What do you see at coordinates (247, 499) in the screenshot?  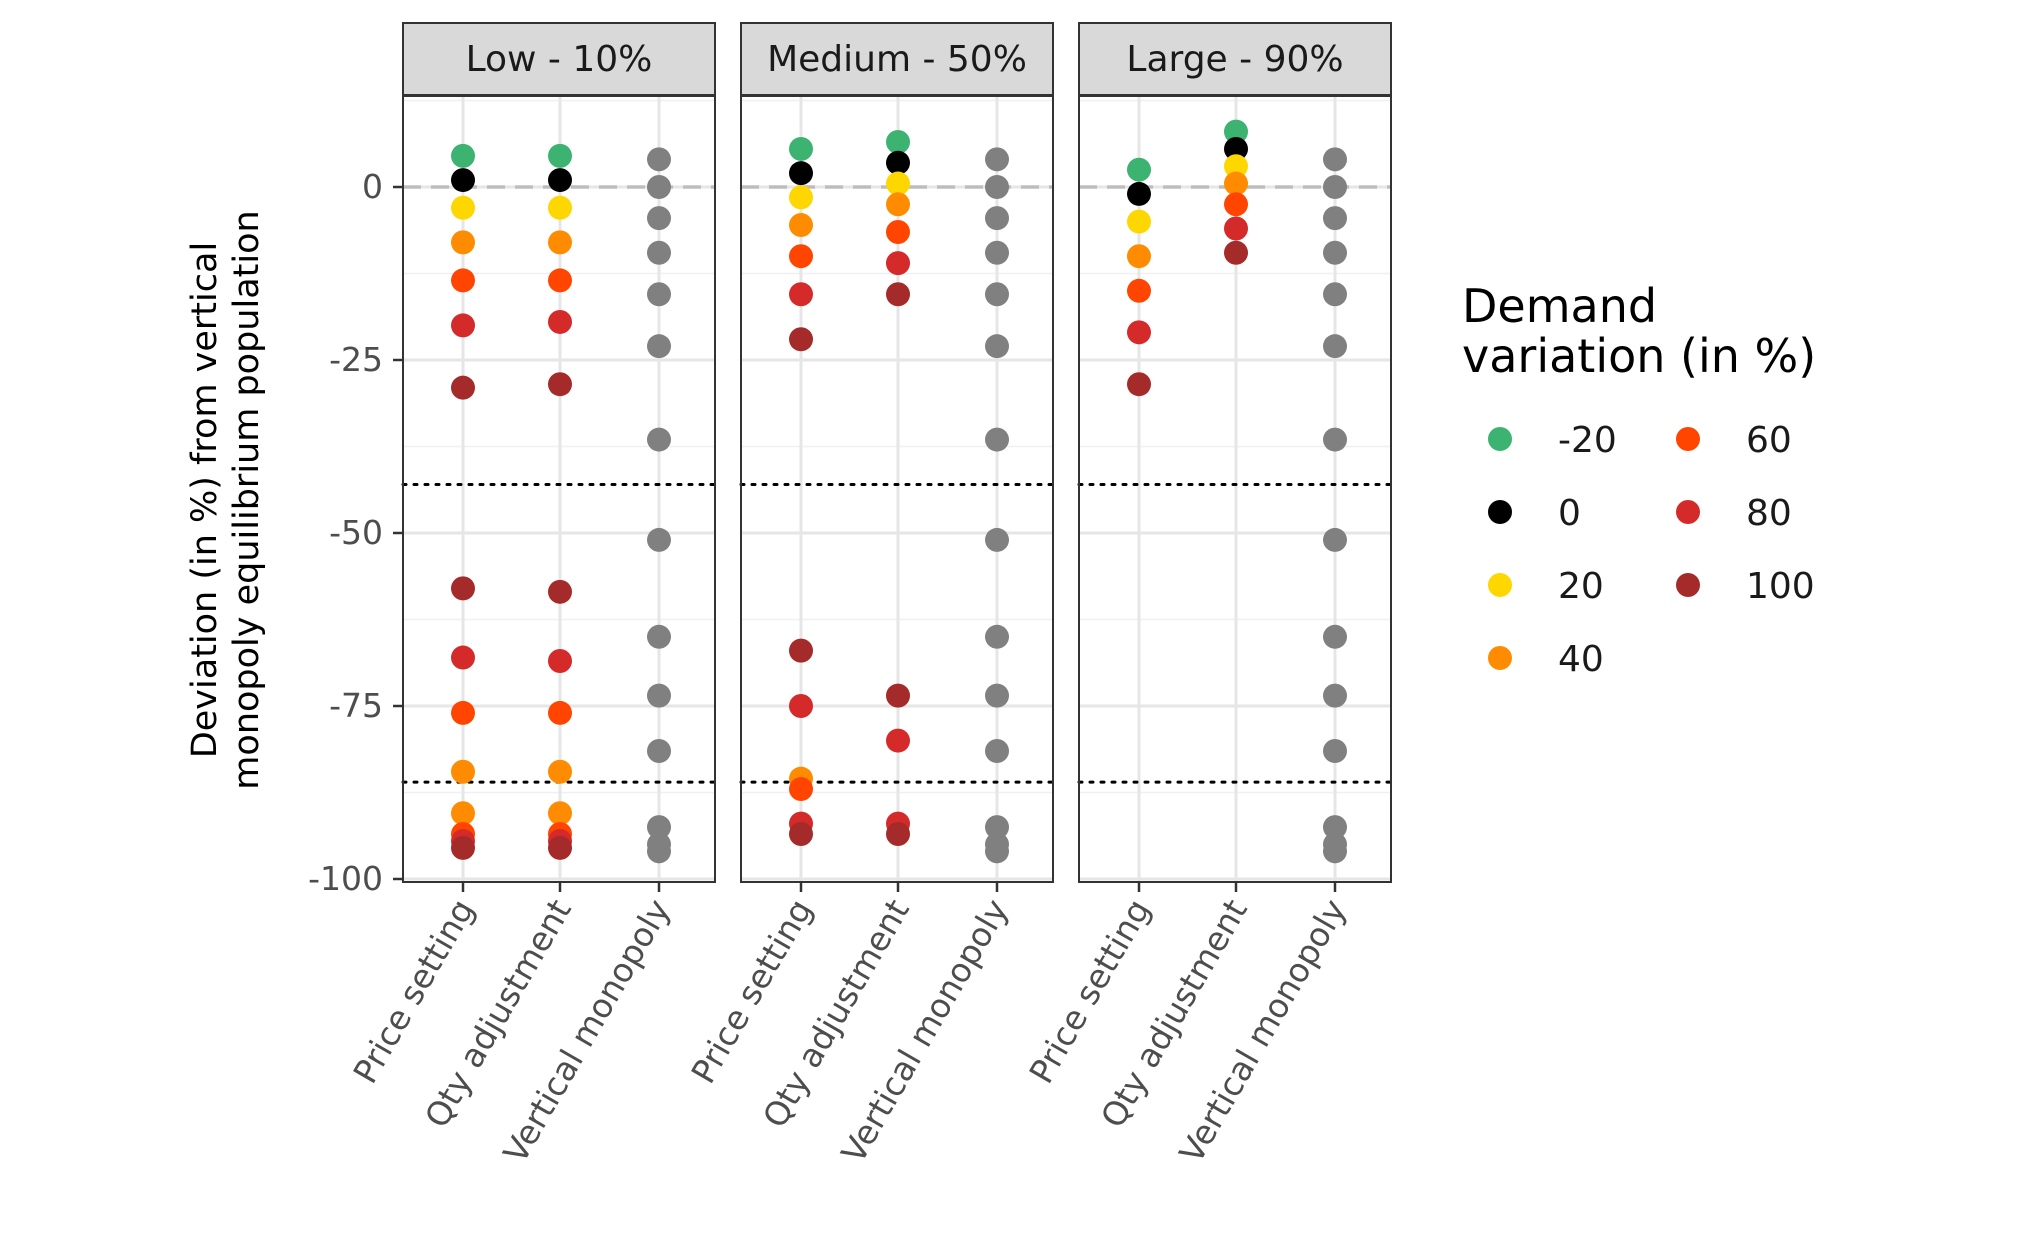 I see `y-axis-title-line2: monopoly equilibrium population` at bounding box center [247, 499].